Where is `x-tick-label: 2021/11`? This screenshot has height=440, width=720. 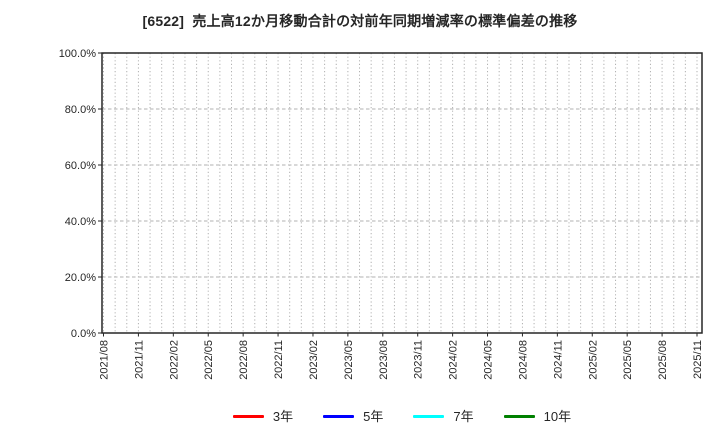 x-tick-label: 2021/11 is located at coordinates (139, 359).